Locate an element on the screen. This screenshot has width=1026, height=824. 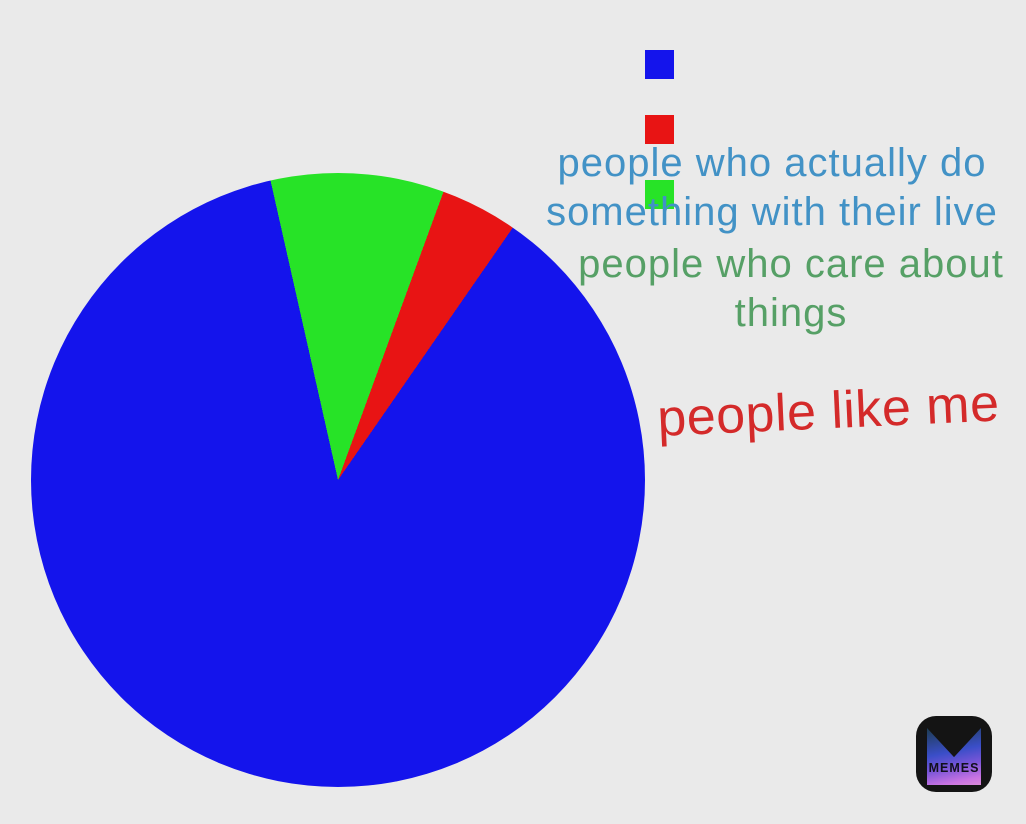
memes-logo-icon: MEMES is located at coordinates (954, 756).